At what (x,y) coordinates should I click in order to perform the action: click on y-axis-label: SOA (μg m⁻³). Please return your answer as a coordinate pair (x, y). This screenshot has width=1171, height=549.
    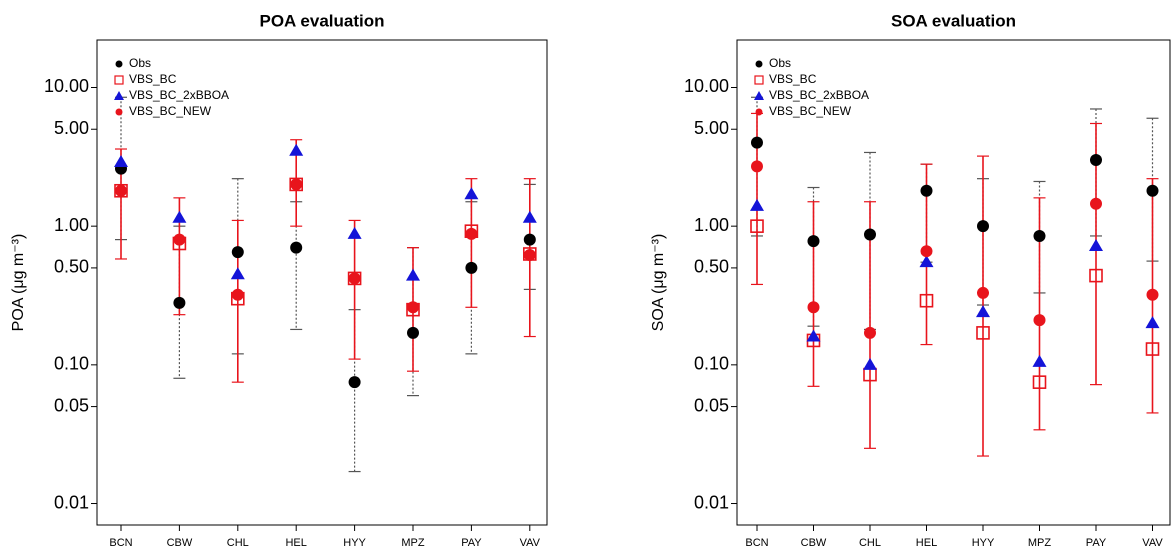
    Looking at the image, I should click on (658, 283).